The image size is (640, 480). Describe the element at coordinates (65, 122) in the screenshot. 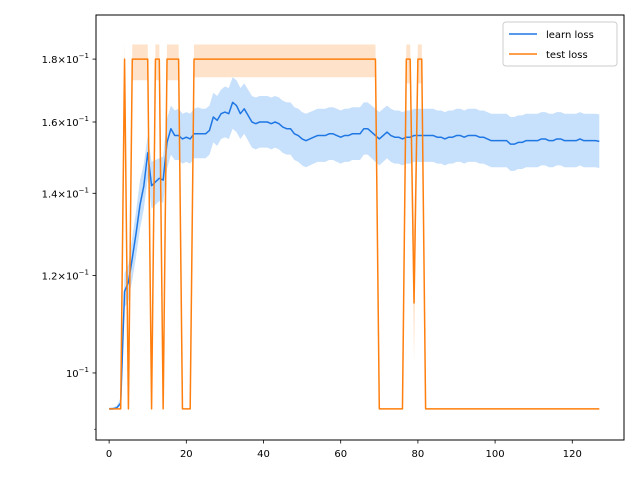

I see `y-tick-label: 1.6×10⁻¹` at that location.